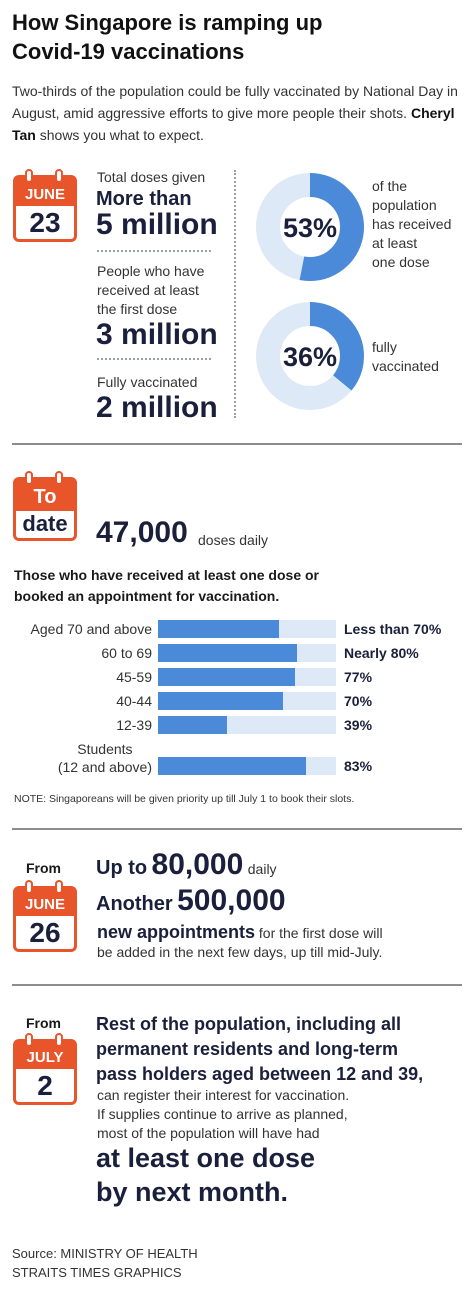 The width and height of the screenshot is (474, 1308). What do you see at coordinates (358, 766) in the screenshot?
I see `bar-value-label: 83%` at bounding box center [358, 766].